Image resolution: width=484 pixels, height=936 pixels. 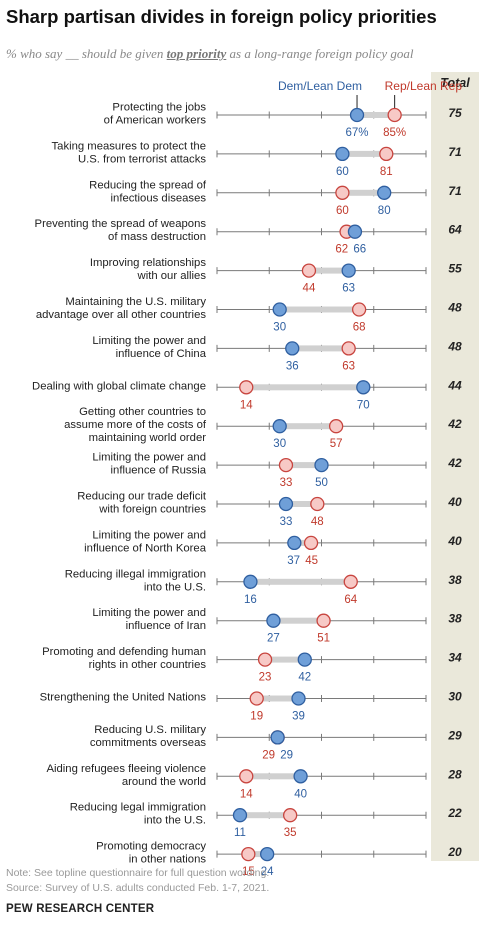 What do you see at coordinates (135, 425) in the screenshot?
I see `row-label: assume more of the costs of` at bounding box center [135, 425].